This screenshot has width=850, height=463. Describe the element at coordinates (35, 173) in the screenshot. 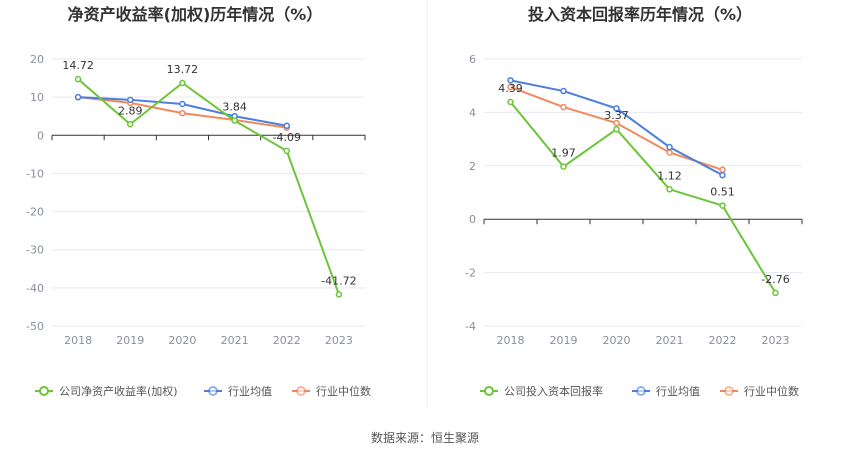

I see `y-tick-label: -10` at that location.